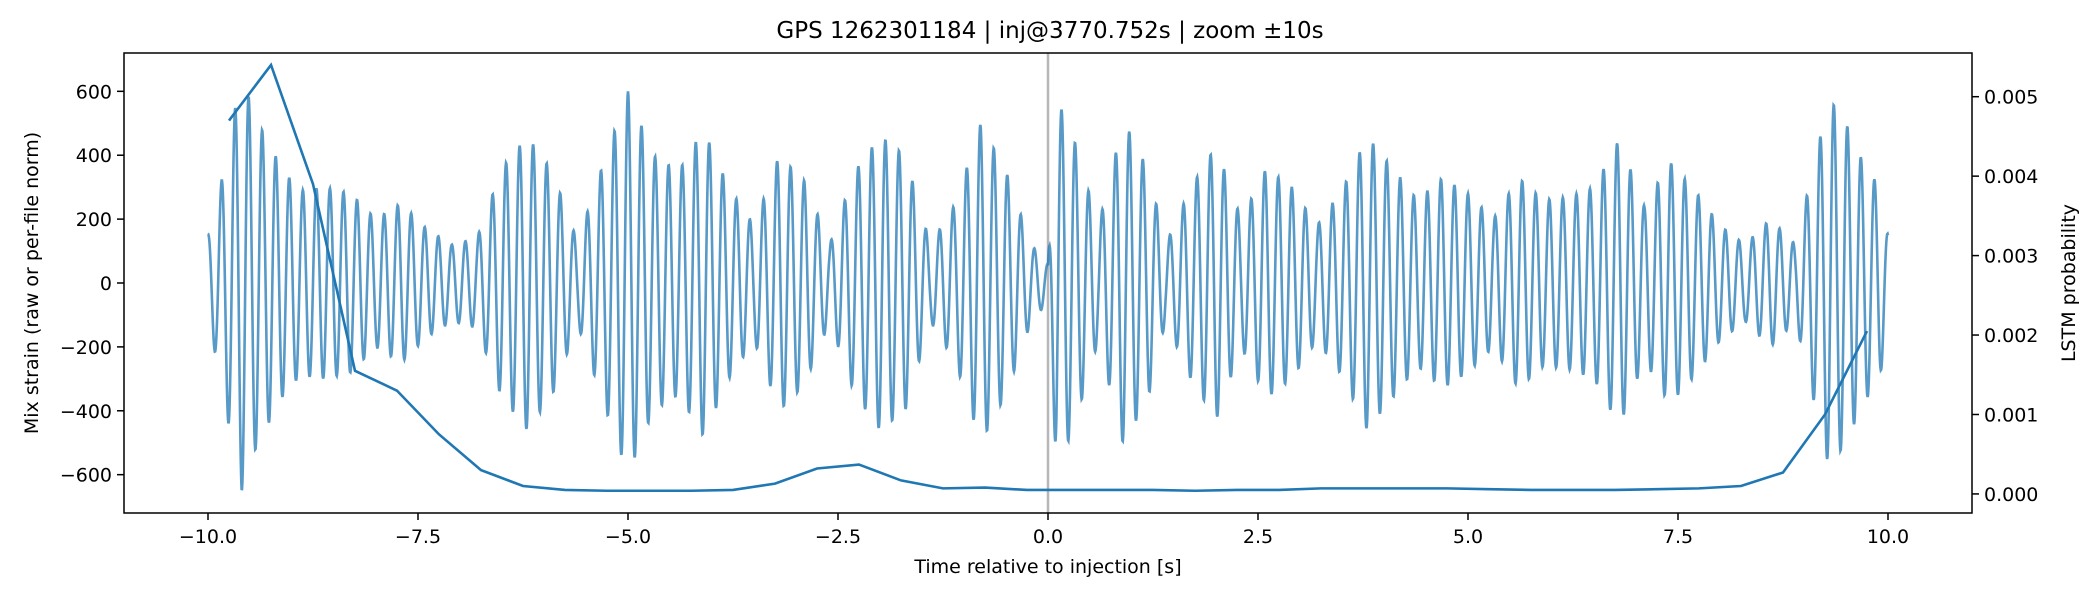 This screenshot has width=2100, height=600. Describe the element at coordinates (94, 156) in the screenshot. I see `y-tick-label-left: 400` at that location.